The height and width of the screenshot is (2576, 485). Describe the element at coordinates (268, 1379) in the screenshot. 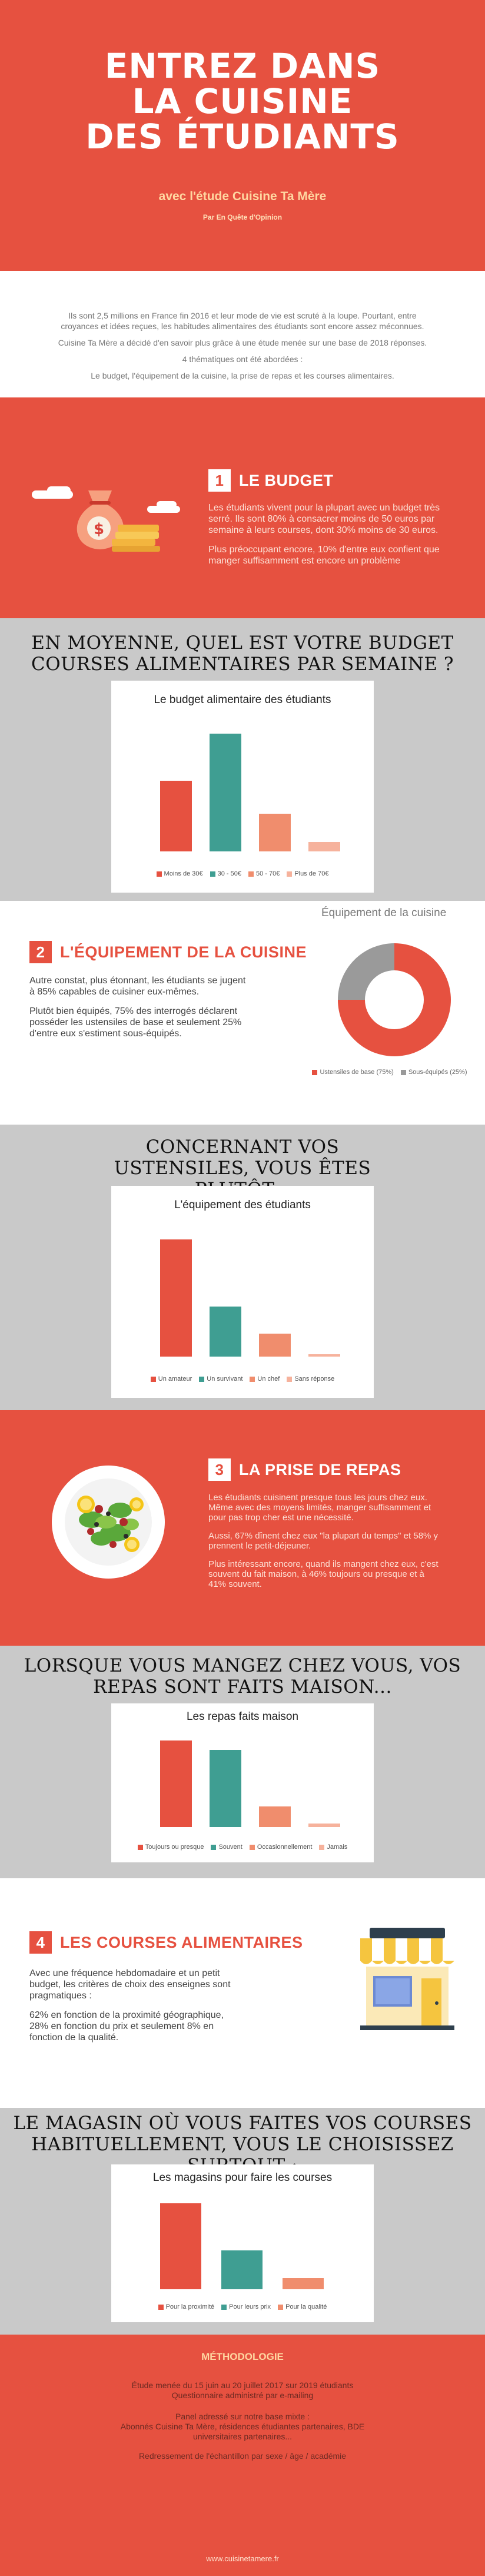

I see `legend-label: Un chef` at that location.